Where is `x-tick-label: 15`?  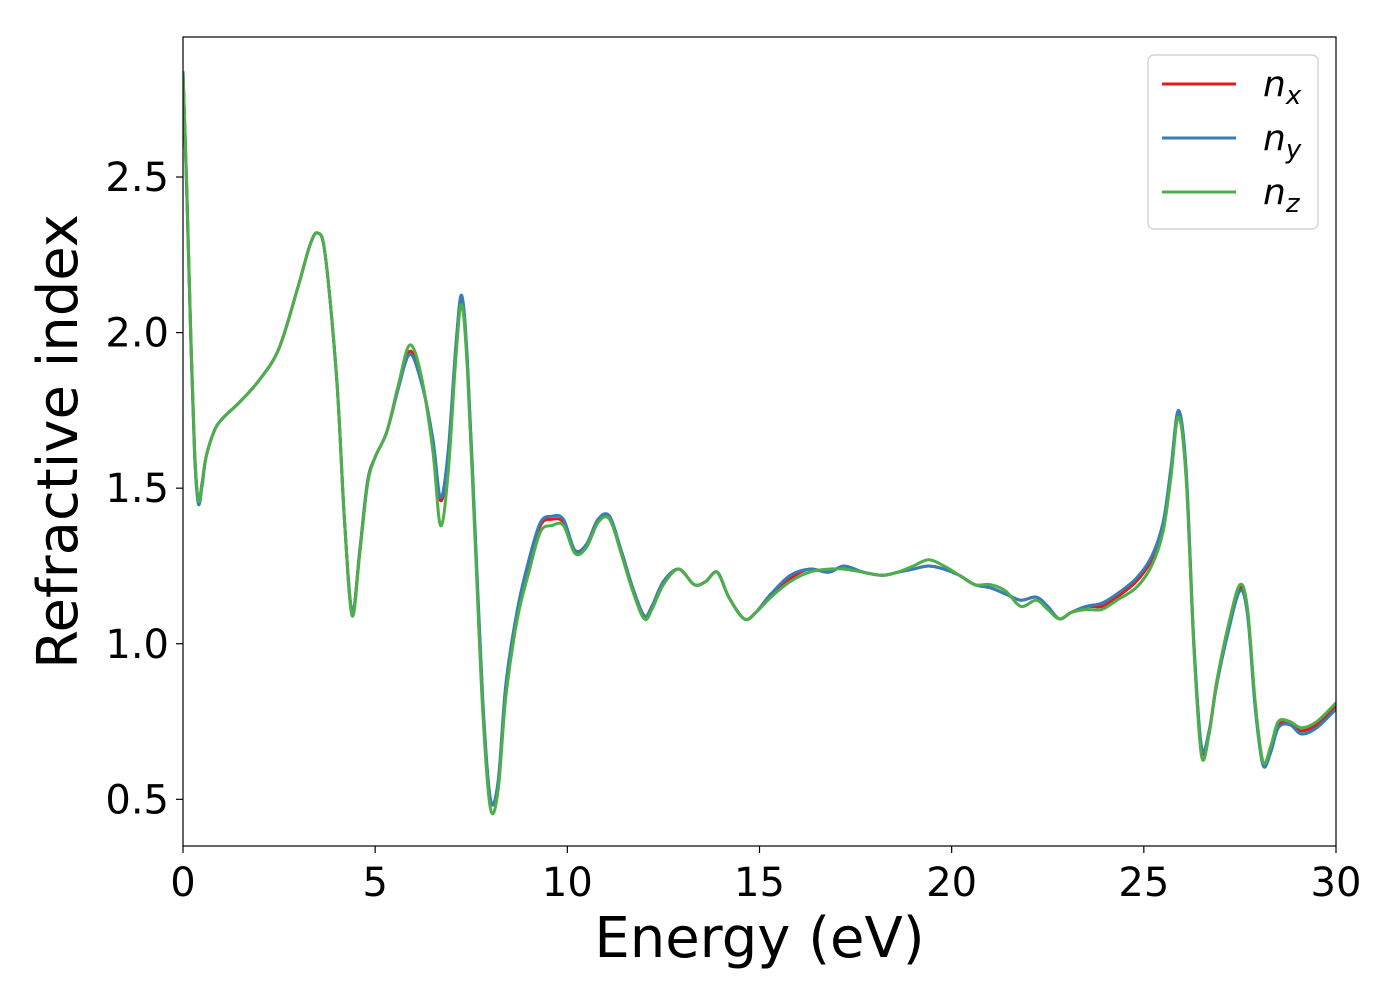 x-tick-label: 15 is located at coordinates (759, 883).